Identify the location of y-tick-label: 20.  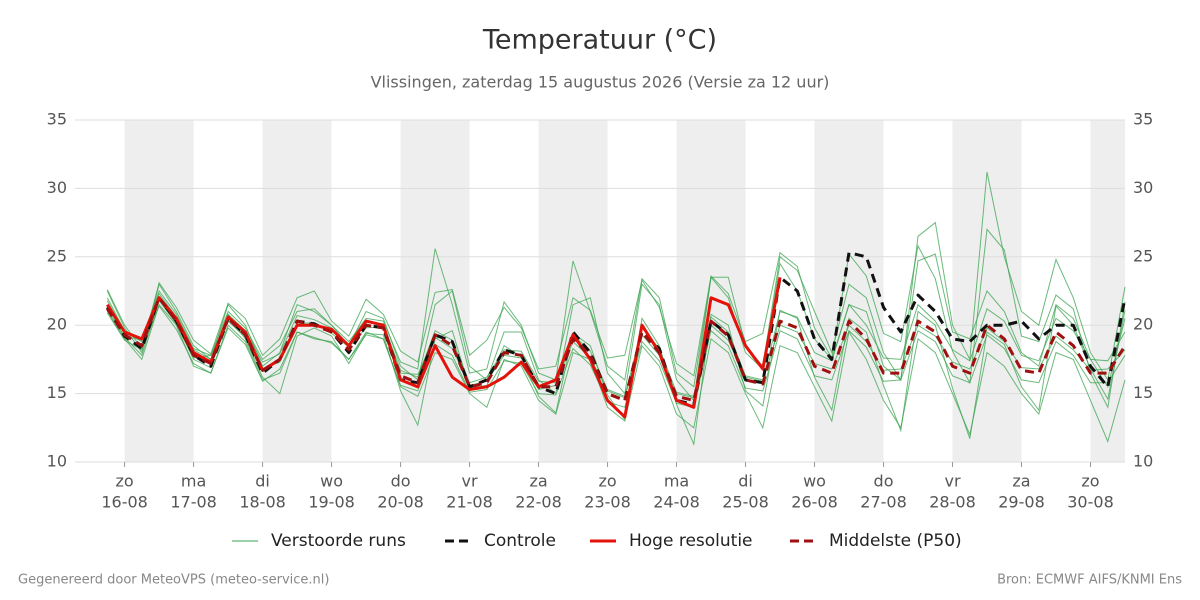
(57, 324).